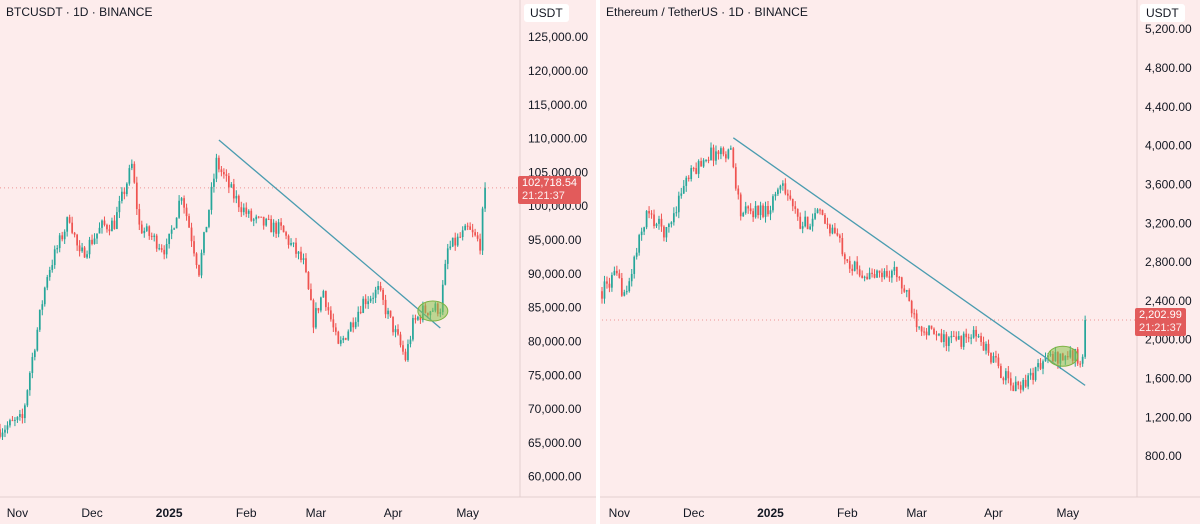 The image size is (1200, 524). I want to click on eth-highlight-ellipse, so click(1063, 356).